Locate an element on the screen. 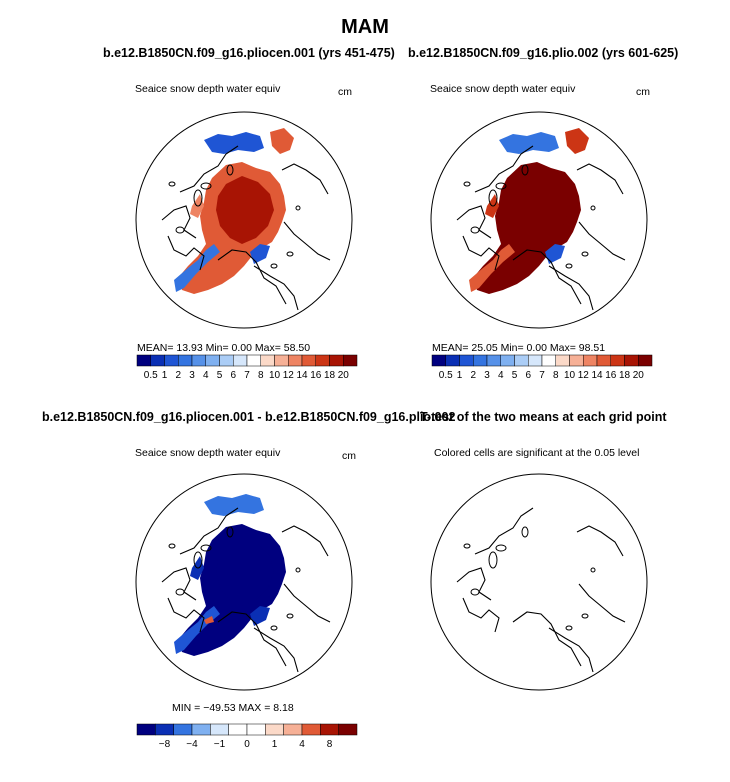  sea-ice-snow-core is located at coordinates (540, 210).